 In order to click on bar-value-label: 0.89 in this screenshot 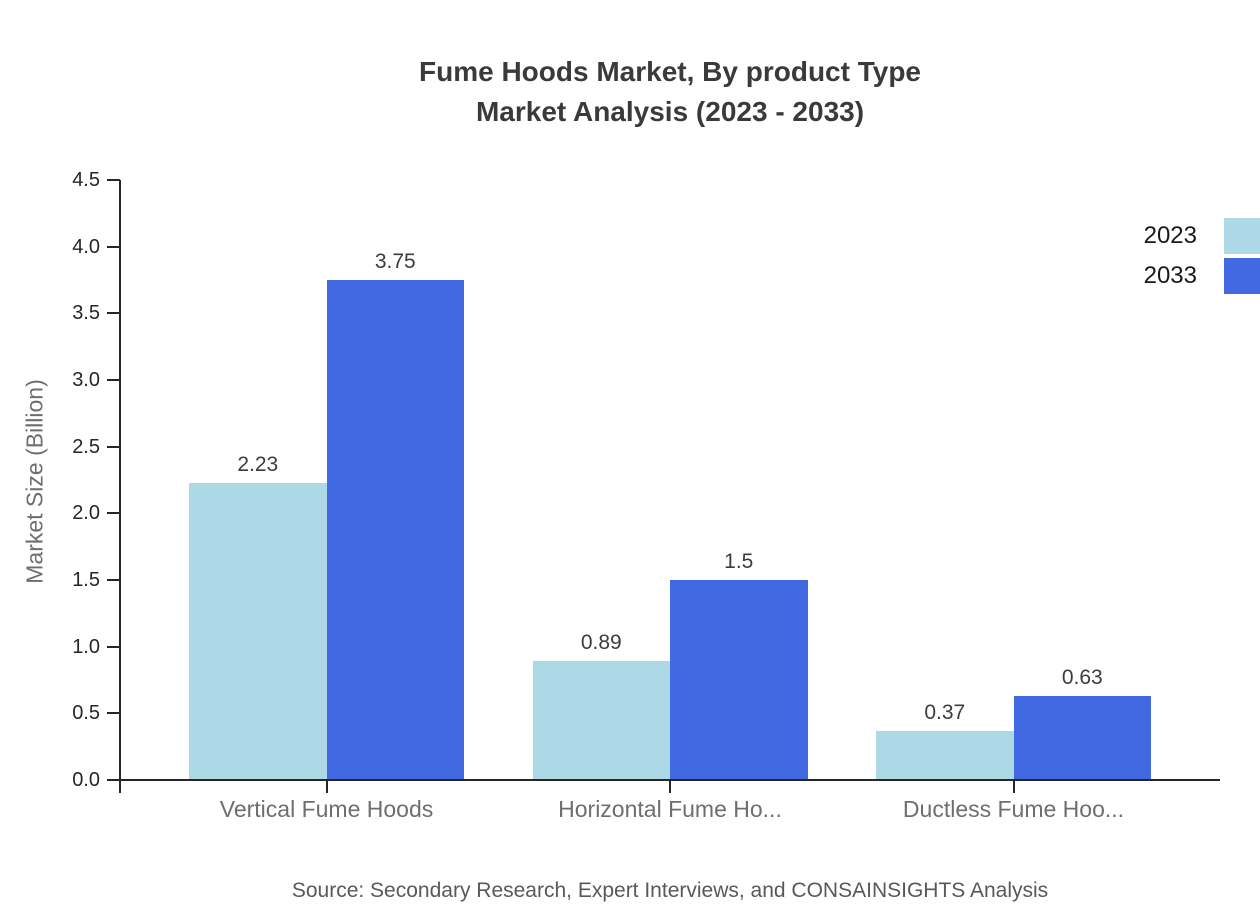, I will do `click(601, 643)`.